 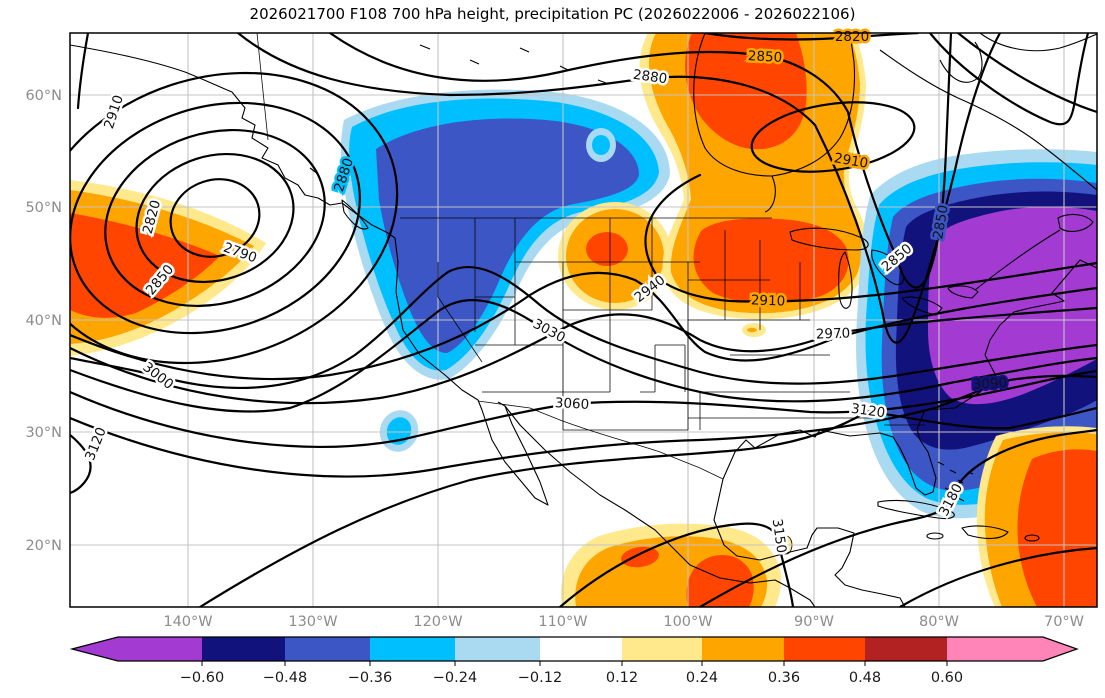 I want to click on colorbar-tick-label: 0.48, so click(x=865, y=678).